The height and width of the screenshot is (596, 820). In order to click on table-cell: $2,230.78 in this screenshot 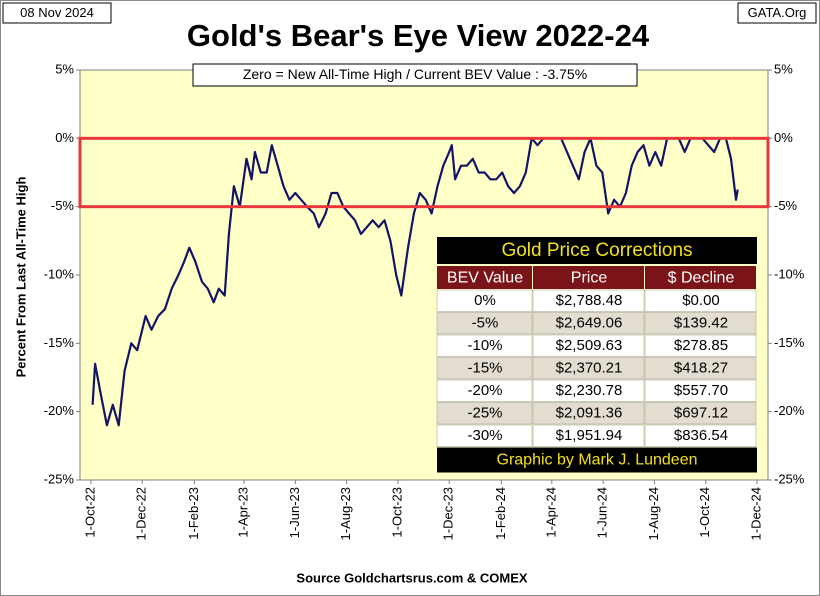, I will do `click(589, 390)`.